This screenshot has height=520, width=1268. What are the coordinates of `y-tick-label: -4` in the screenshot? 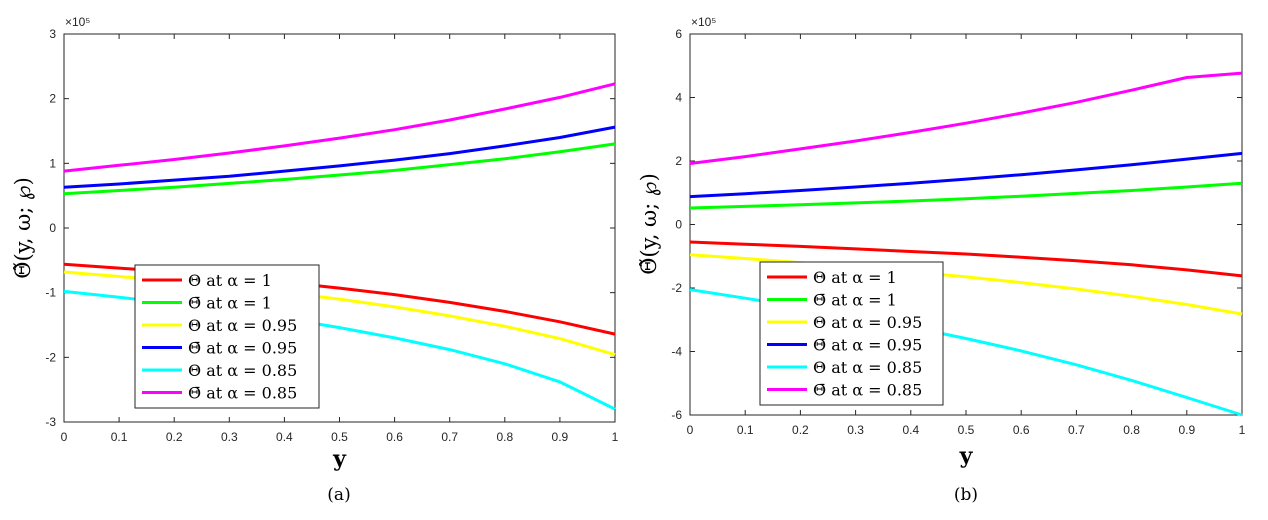 It's located at (676, 352).